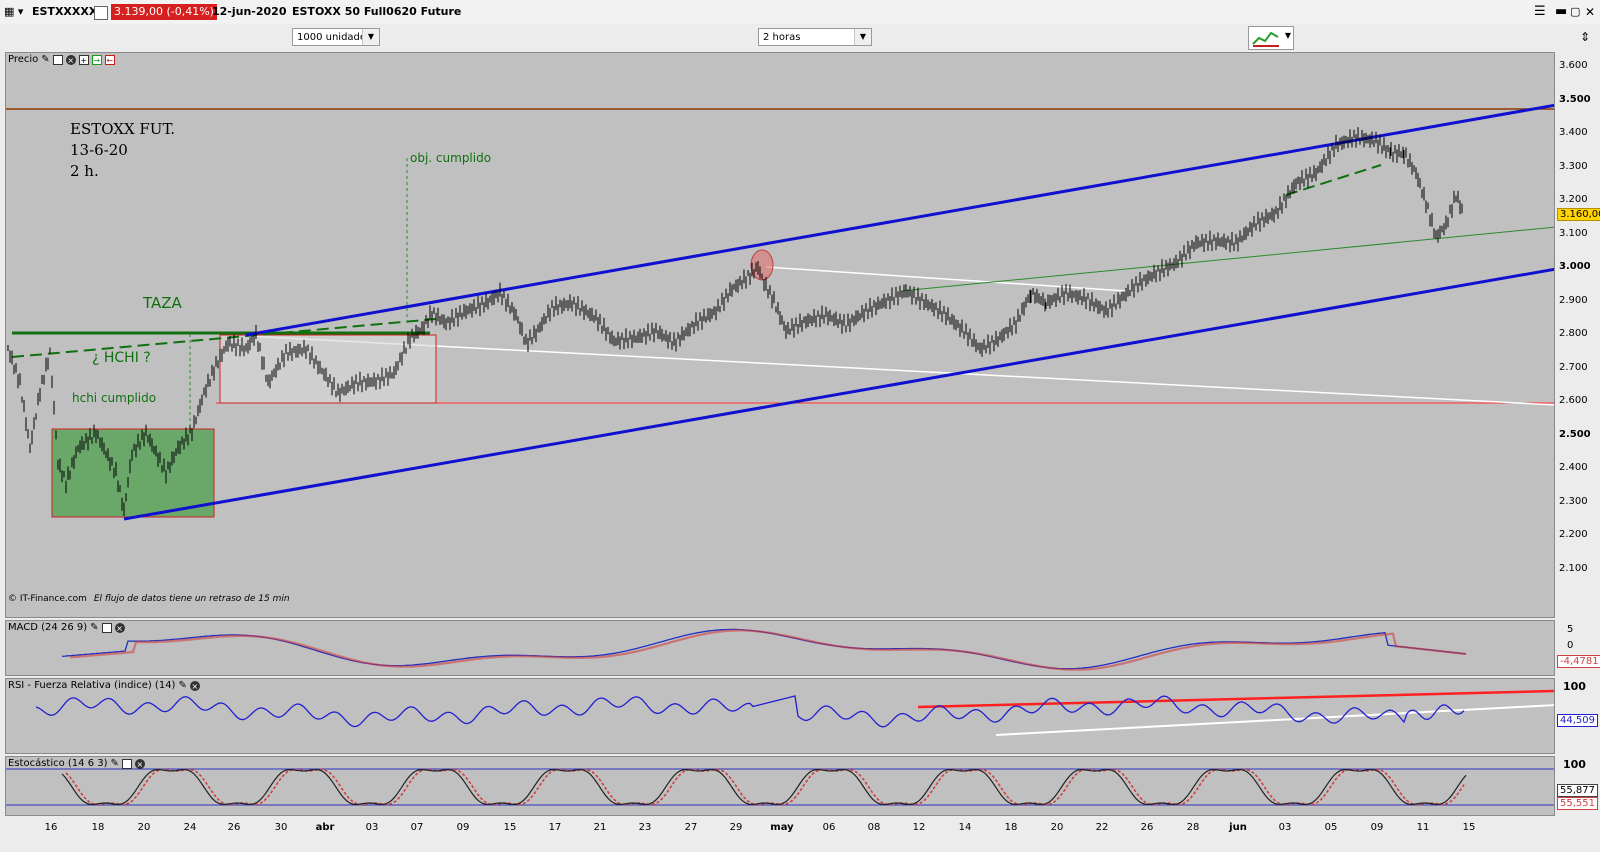 The image size is (1600, 852). I want to click on macd-signal-line, so click(767, 650).